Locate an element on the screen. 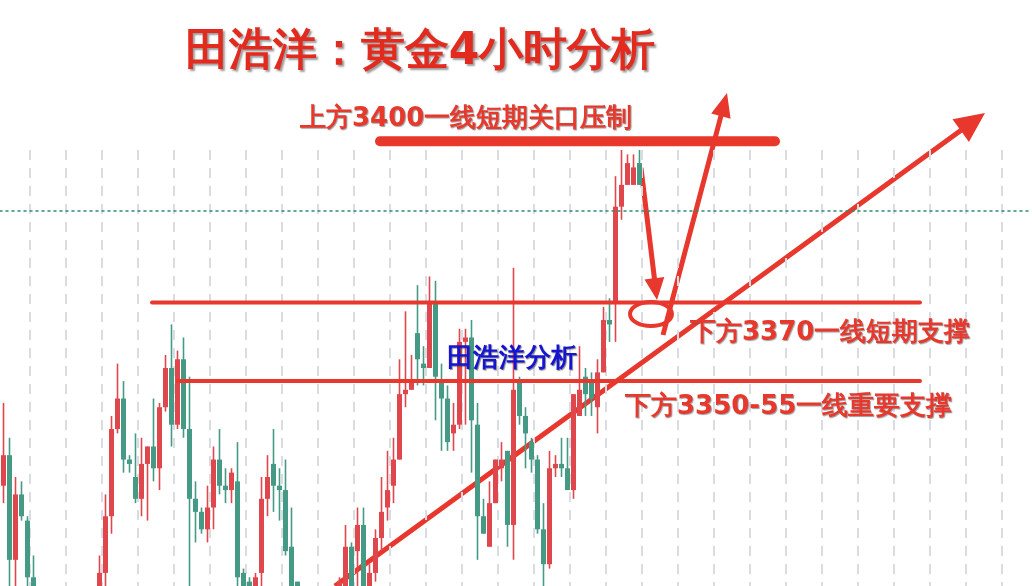 Image resolution: width=1032 pixels, height=586 pixels. chart-title: 田浩洋：黄金4小时分析 is located at coordinates (420, 49).